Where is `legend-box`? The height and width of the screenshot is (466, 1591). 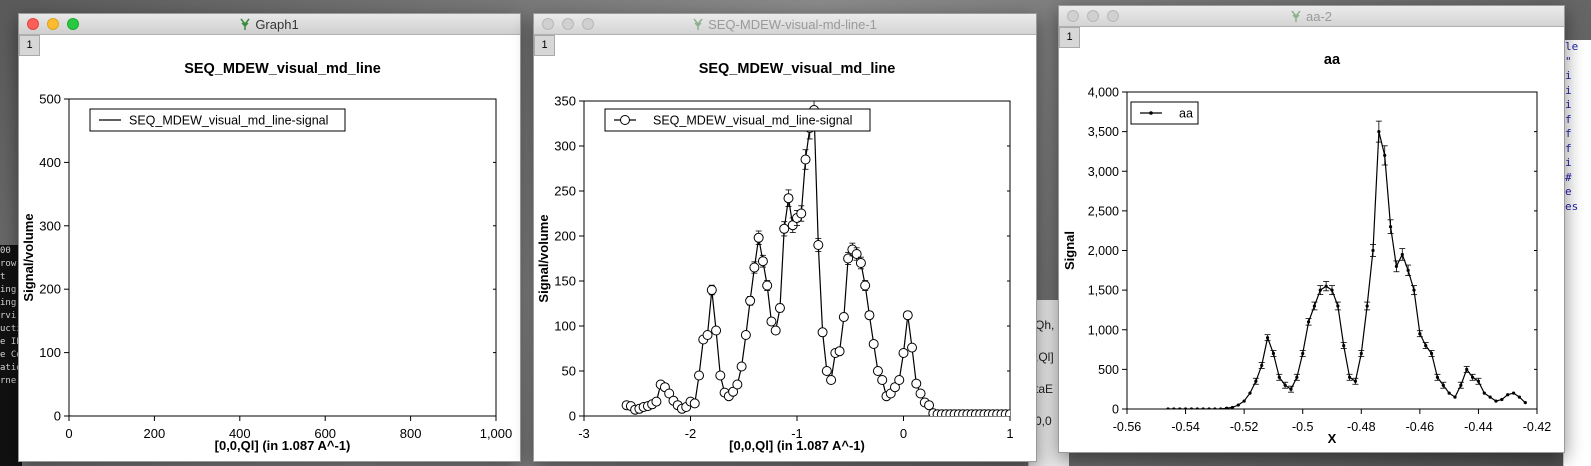
legend-box is located at coordinates (737, 120).